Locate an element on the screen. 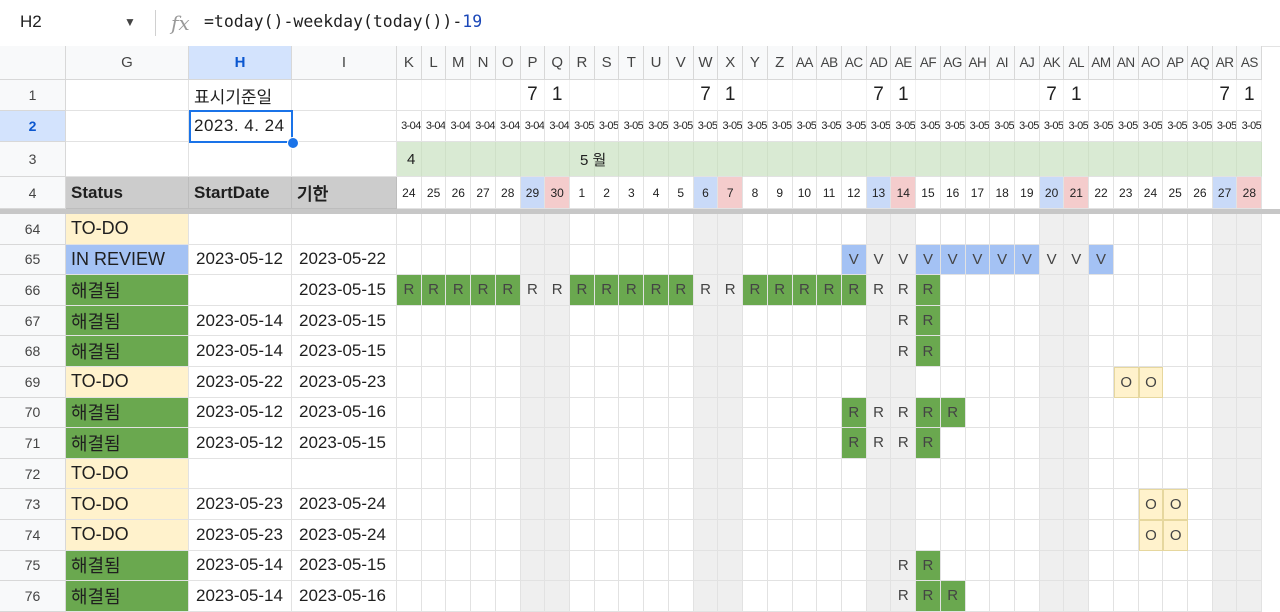 This screenshot has width=1280, height=612. week-mark-af is located at coordinates (928, 95).